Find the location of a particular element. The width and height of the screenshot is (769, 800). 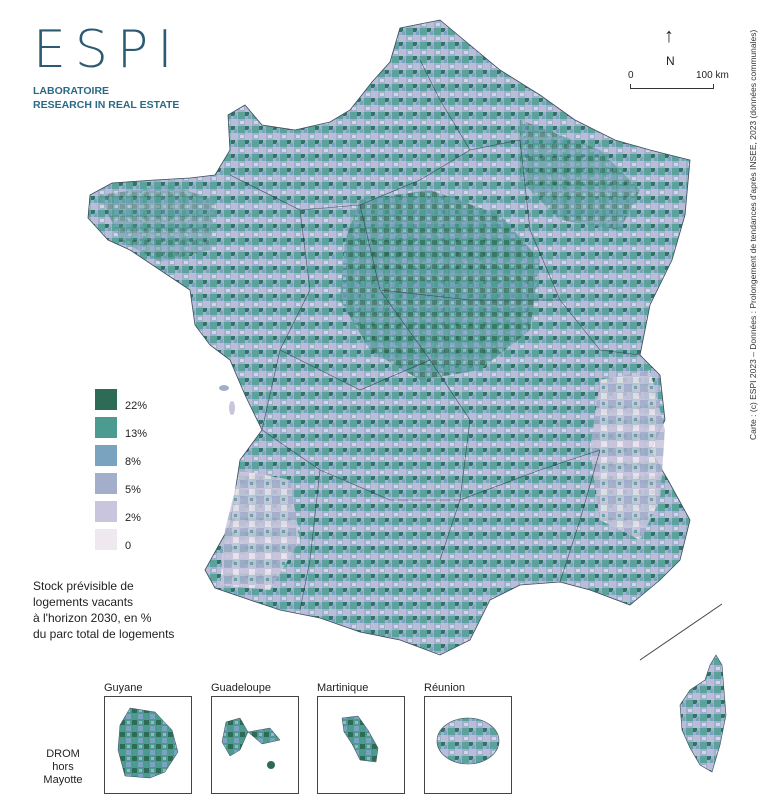

legend: 22% 13% 8% 5% 2% 0 is located at coordinates (121, 469).